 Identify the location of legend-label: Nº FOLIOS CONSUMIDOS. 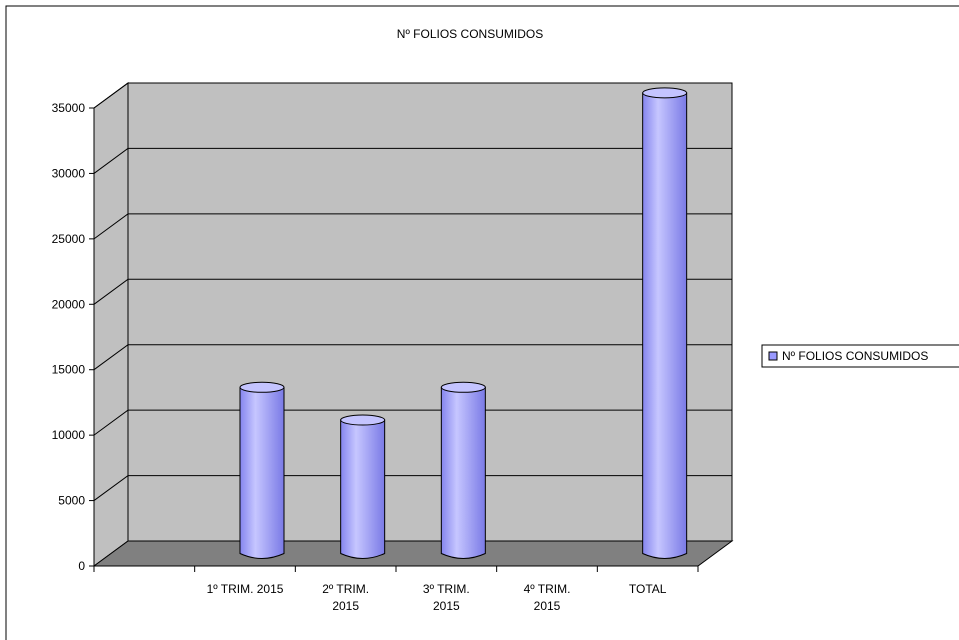
(855, 356).